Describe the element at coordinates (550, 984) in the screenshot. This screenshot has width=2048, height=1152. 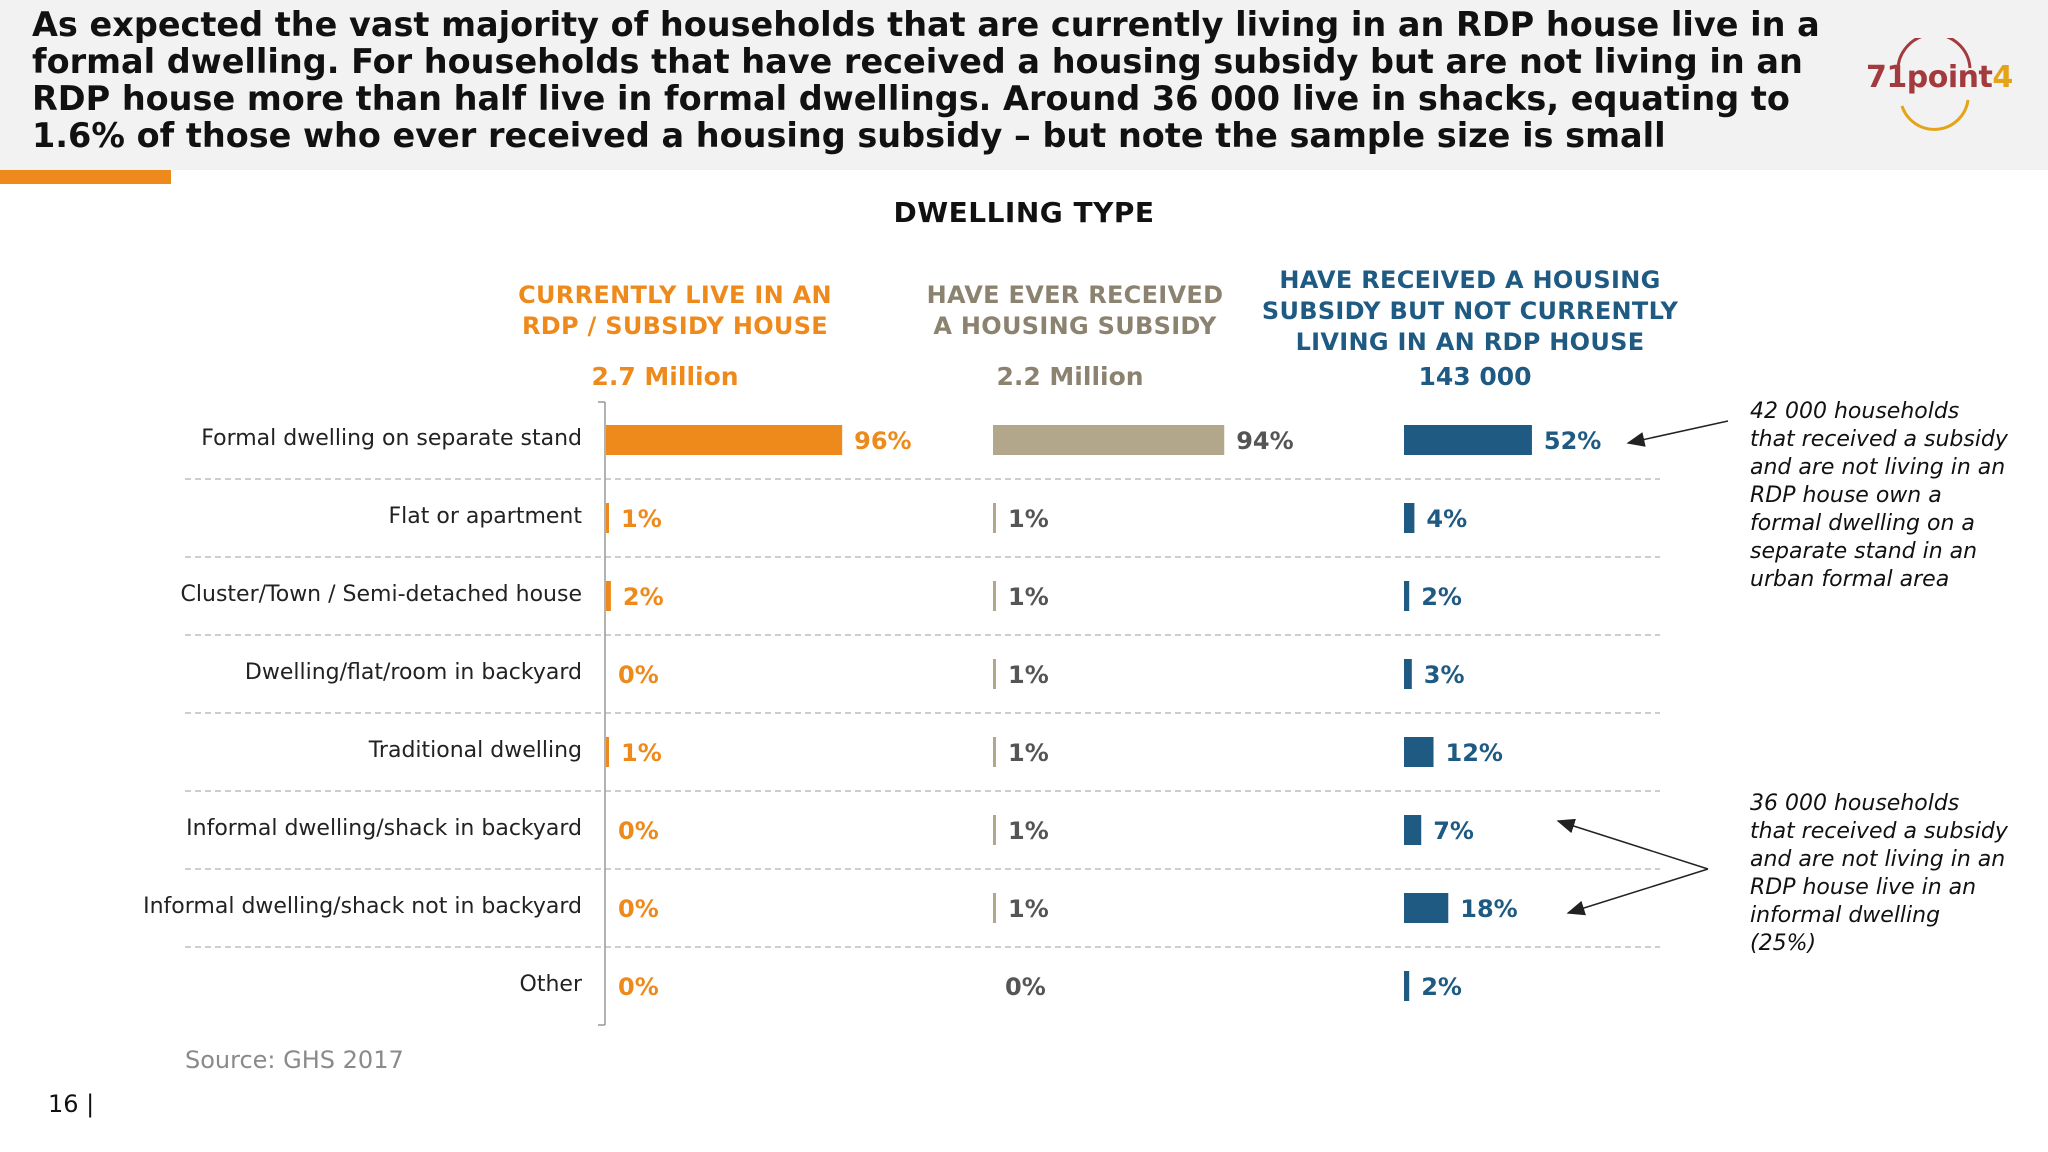
I see `category-label: Other` at that location.